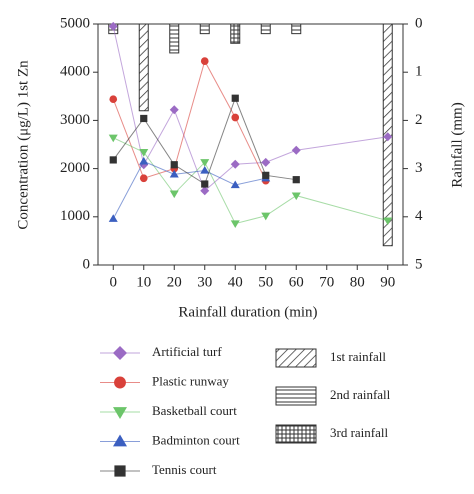  What do you see at coordinates (357, 282) in the screenshot?
I see `x-tick-label: 80` at bounding box center [357, 282].